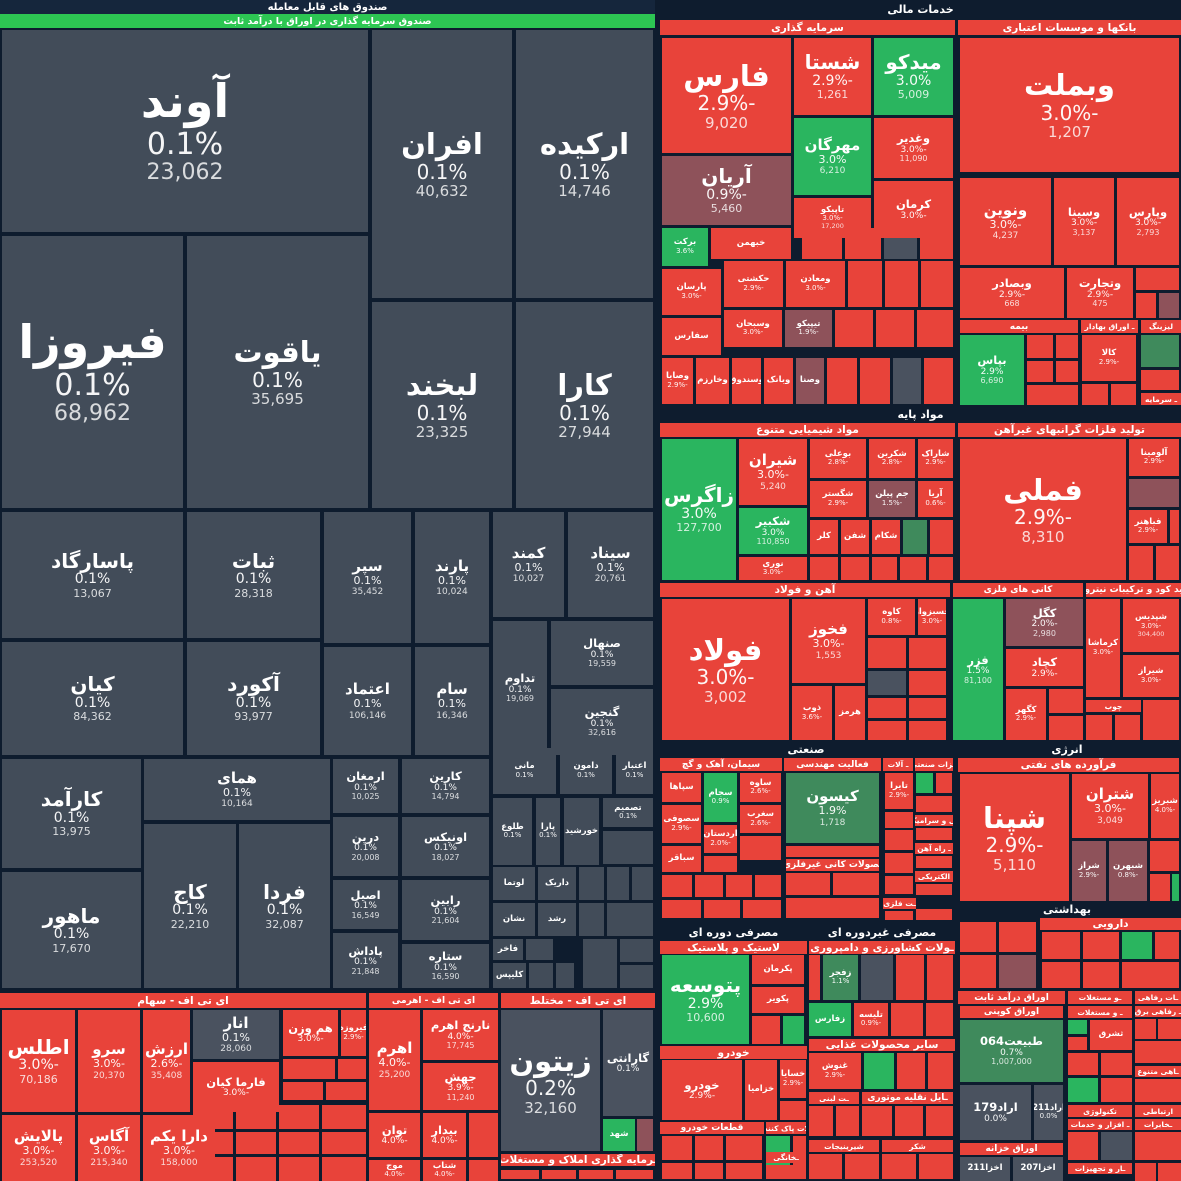  Describe the element at coordinates (835, 1071) in the screenshot. I see `stock-tile: غنوش -2.9%` at that location.